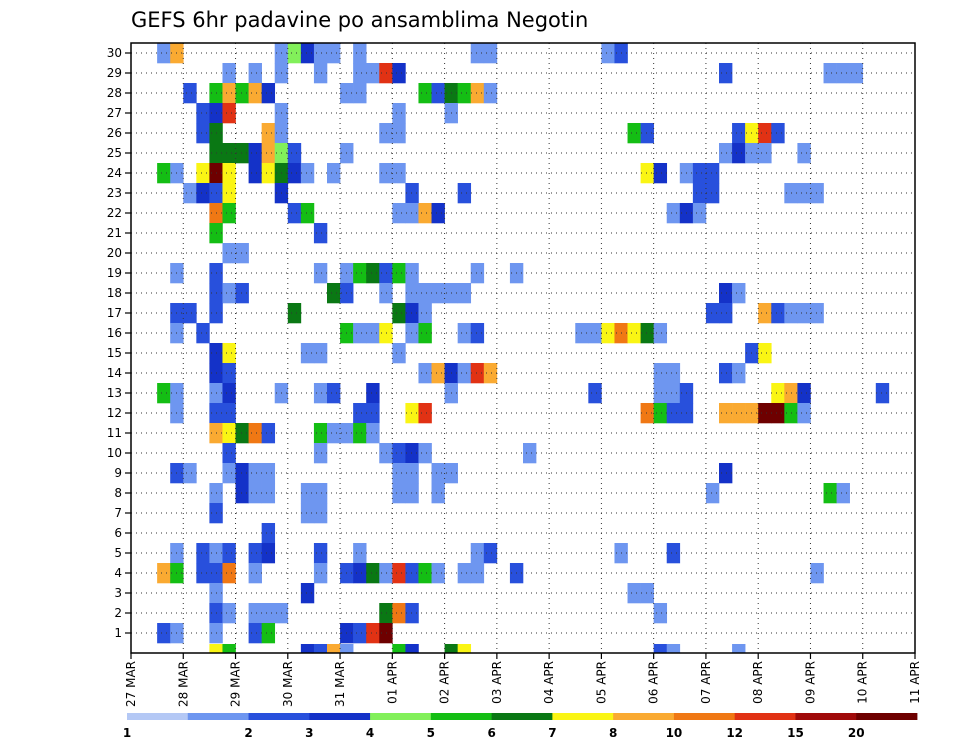 The image size is (960, 742). What do you see at coordinates (114, 453) in the screenshot?
I see `y-tick-label: 10` at bounding box center [114, 453].